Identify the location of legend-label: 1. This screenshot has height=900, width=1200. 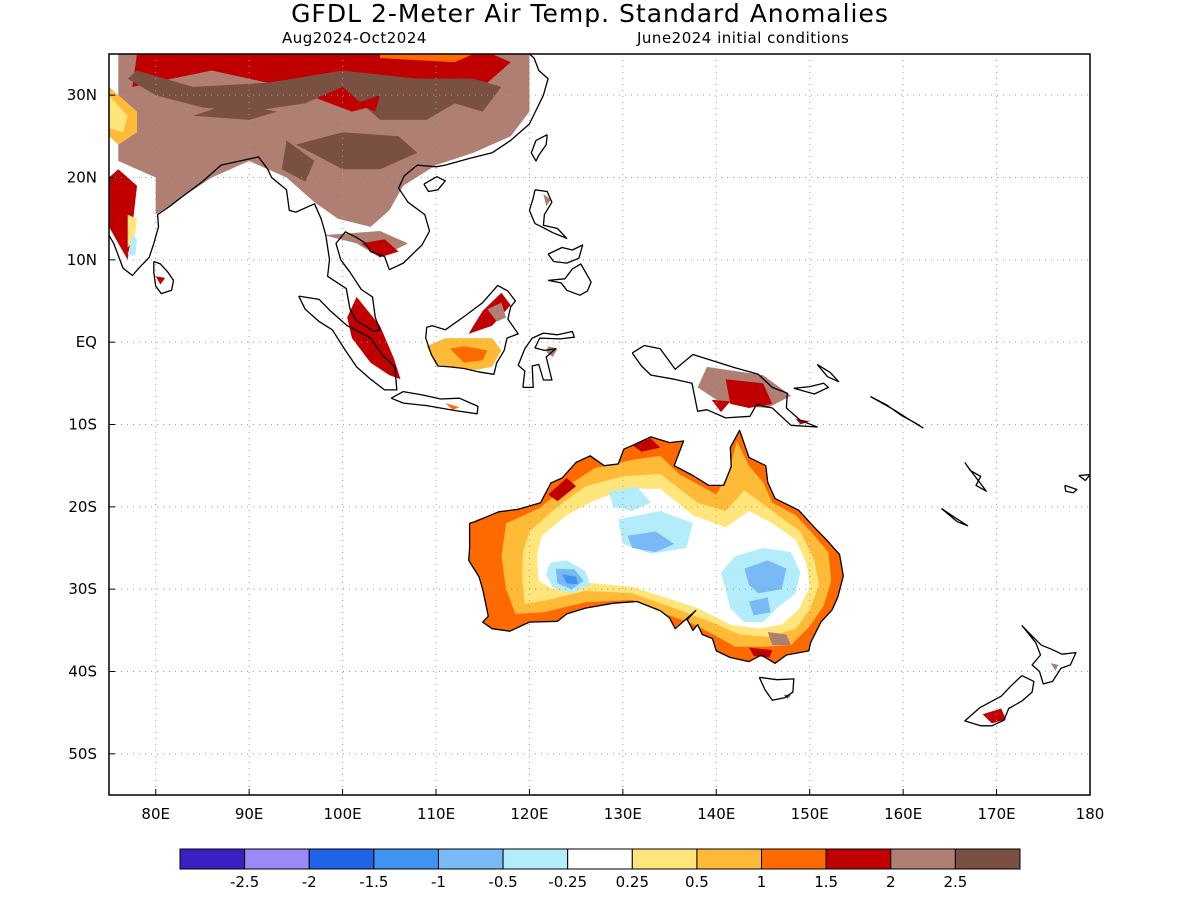
(762, 882).